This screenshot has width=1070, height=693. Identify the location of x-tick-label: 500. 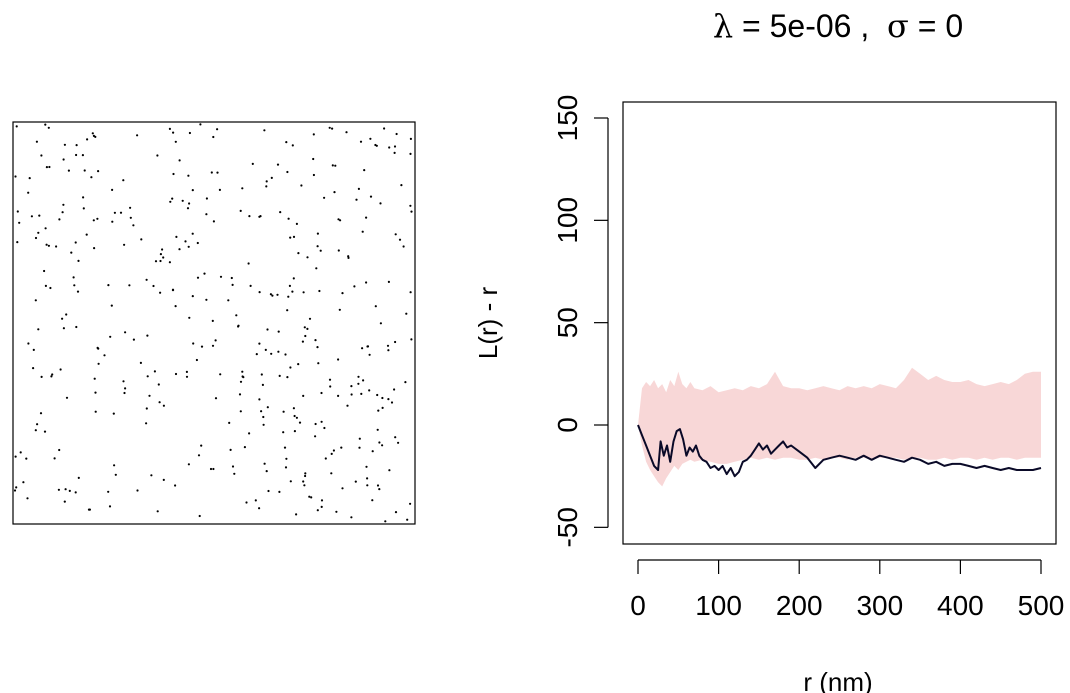
(1041, 605).